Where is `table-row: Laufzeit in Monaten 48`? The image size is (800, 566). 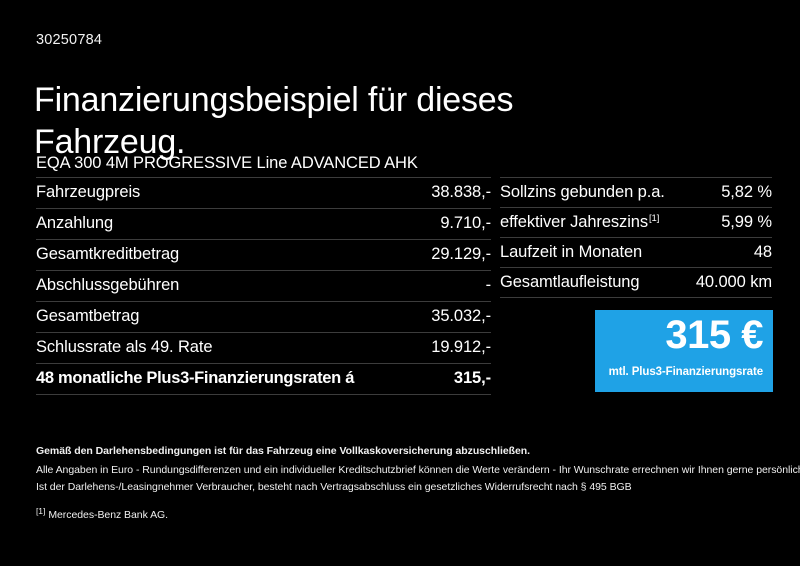
table-row: Laufzeit in Monaten 48 is located at coordinates (636, 252).